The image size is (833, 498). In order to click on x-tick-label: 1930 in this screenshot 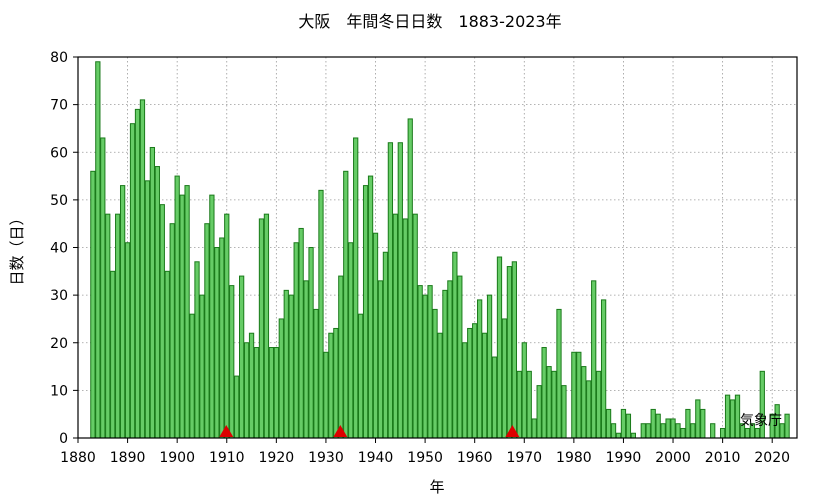, I will do `click(326, 458)`.